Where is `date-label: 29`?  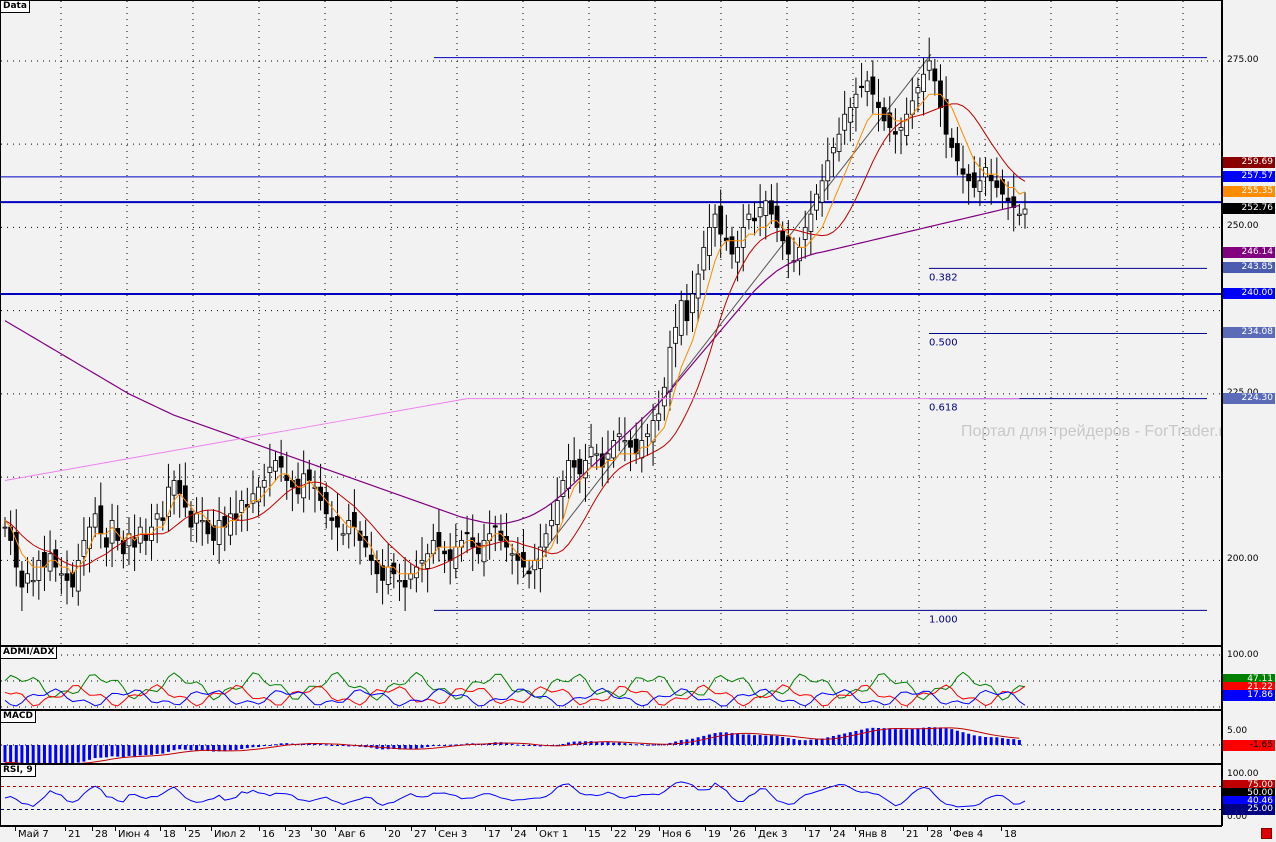
date-label: 29 is located at coordinates (644, 834).